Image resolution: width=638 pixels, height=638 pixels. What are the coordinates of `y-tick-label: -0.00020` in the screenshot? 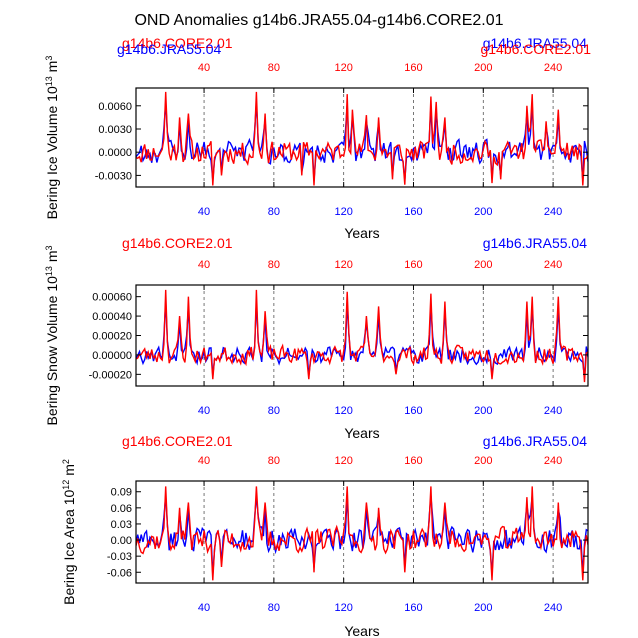 It's located at (110, 375).